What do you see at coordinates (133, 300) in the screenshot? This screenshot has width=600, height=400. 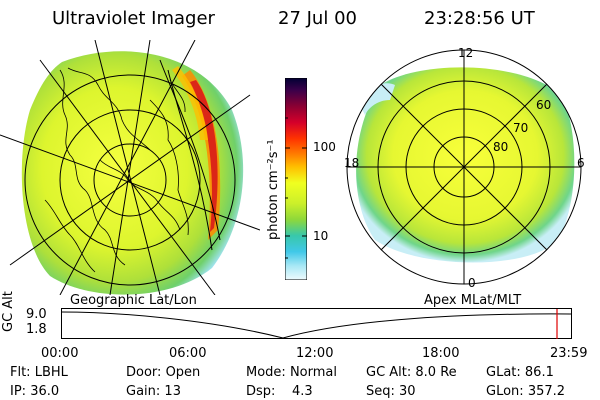 I see `left-panel-caption: Geographic Lat/Lon` at bounding box center [133, 300].